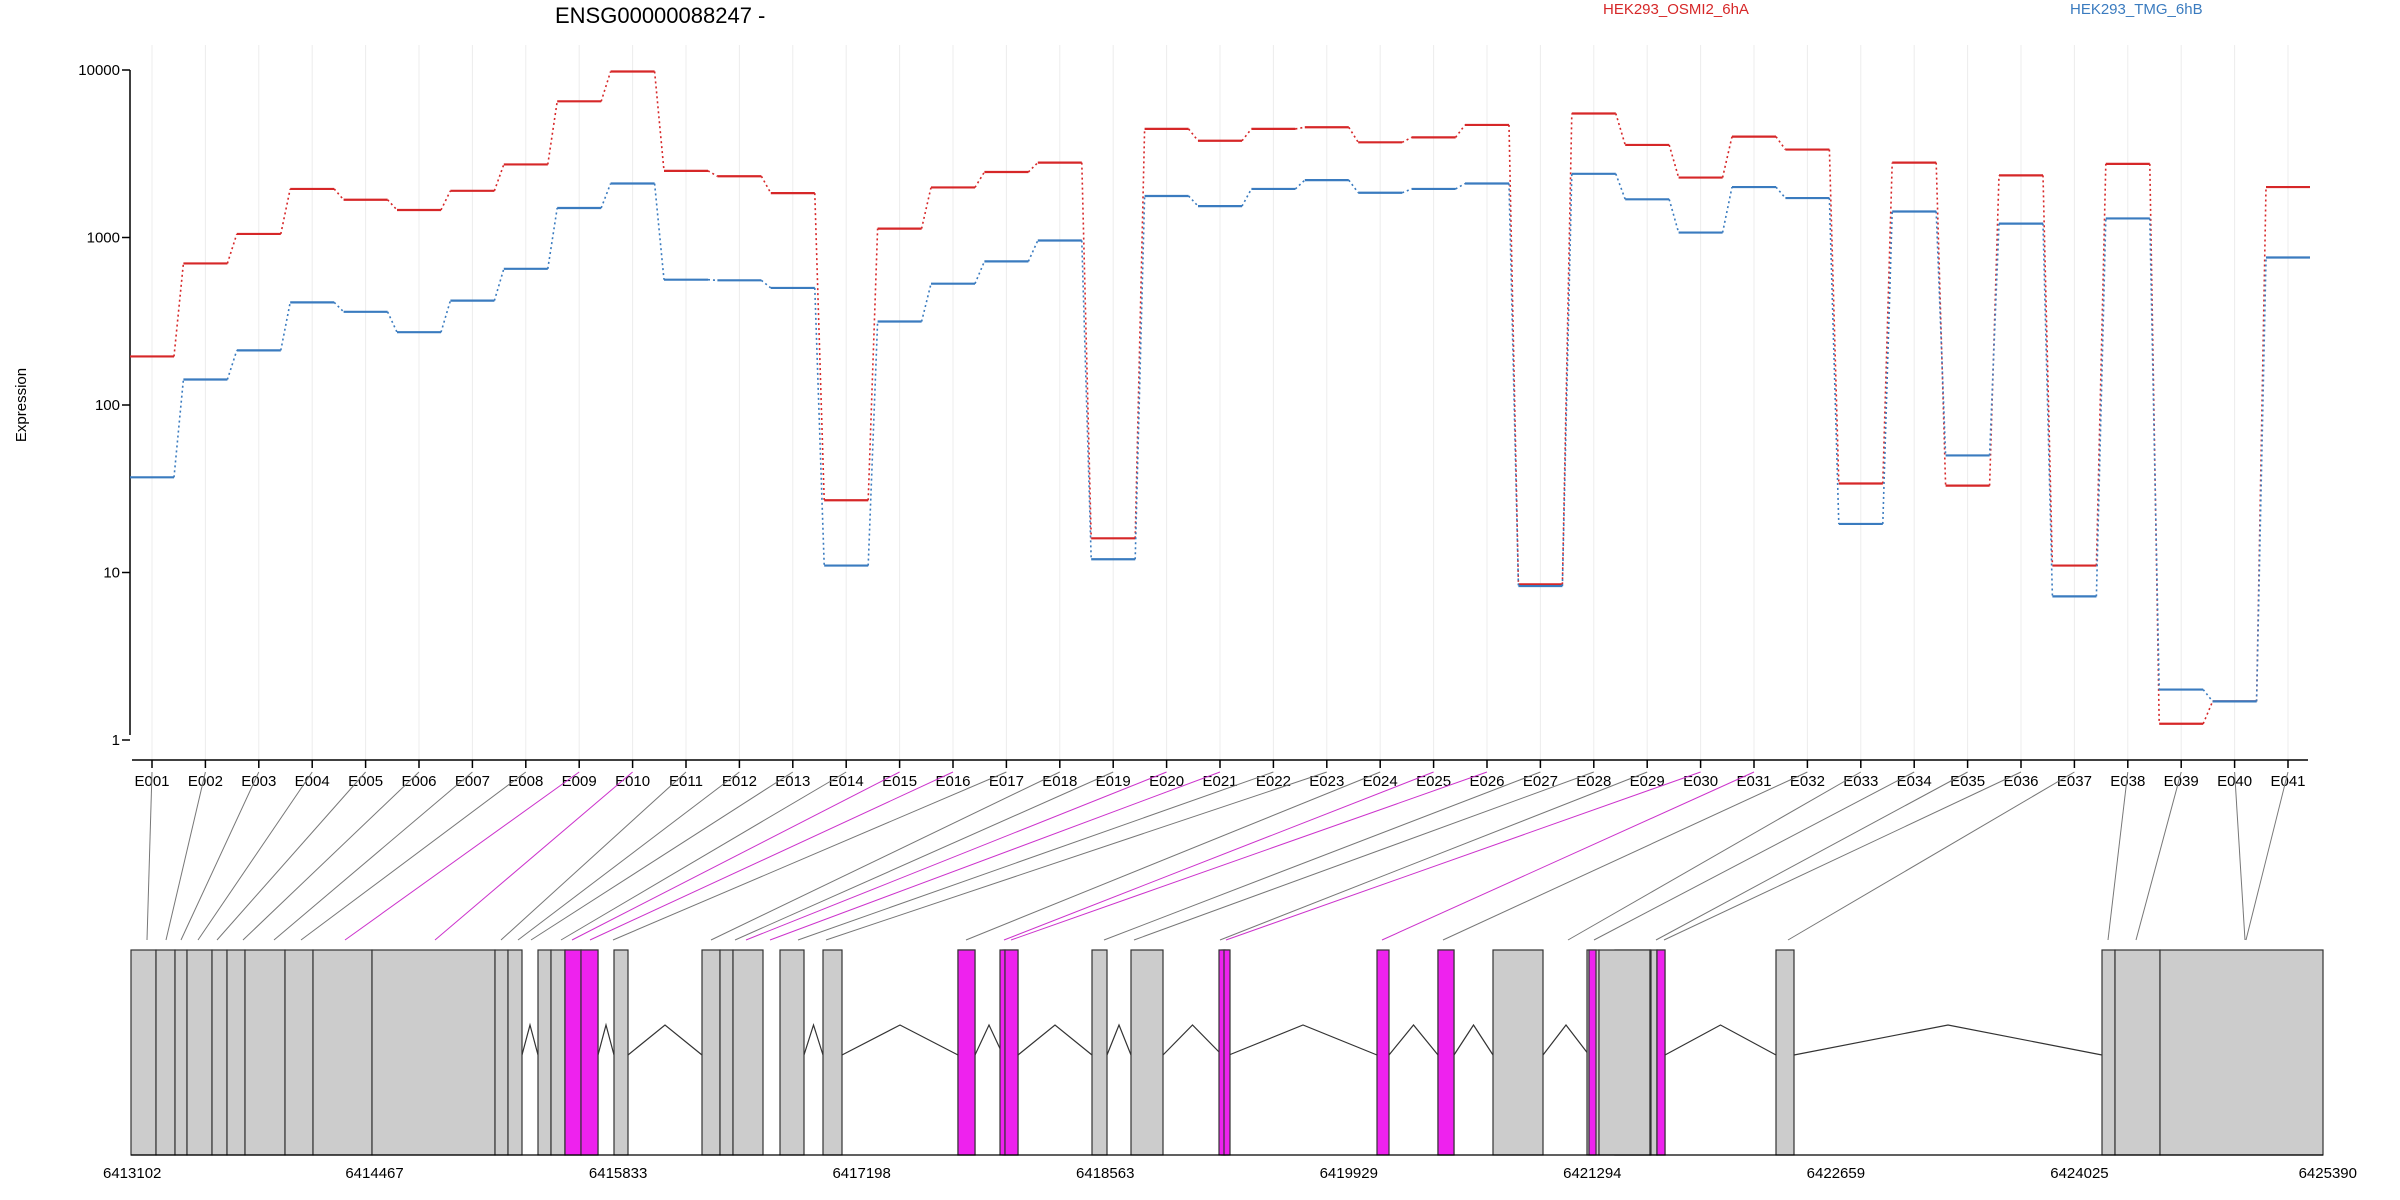  What do you see at coordinates (2267, 856) in the screenshot?
I see `connector-e041` at bounding box center [2267, 856].